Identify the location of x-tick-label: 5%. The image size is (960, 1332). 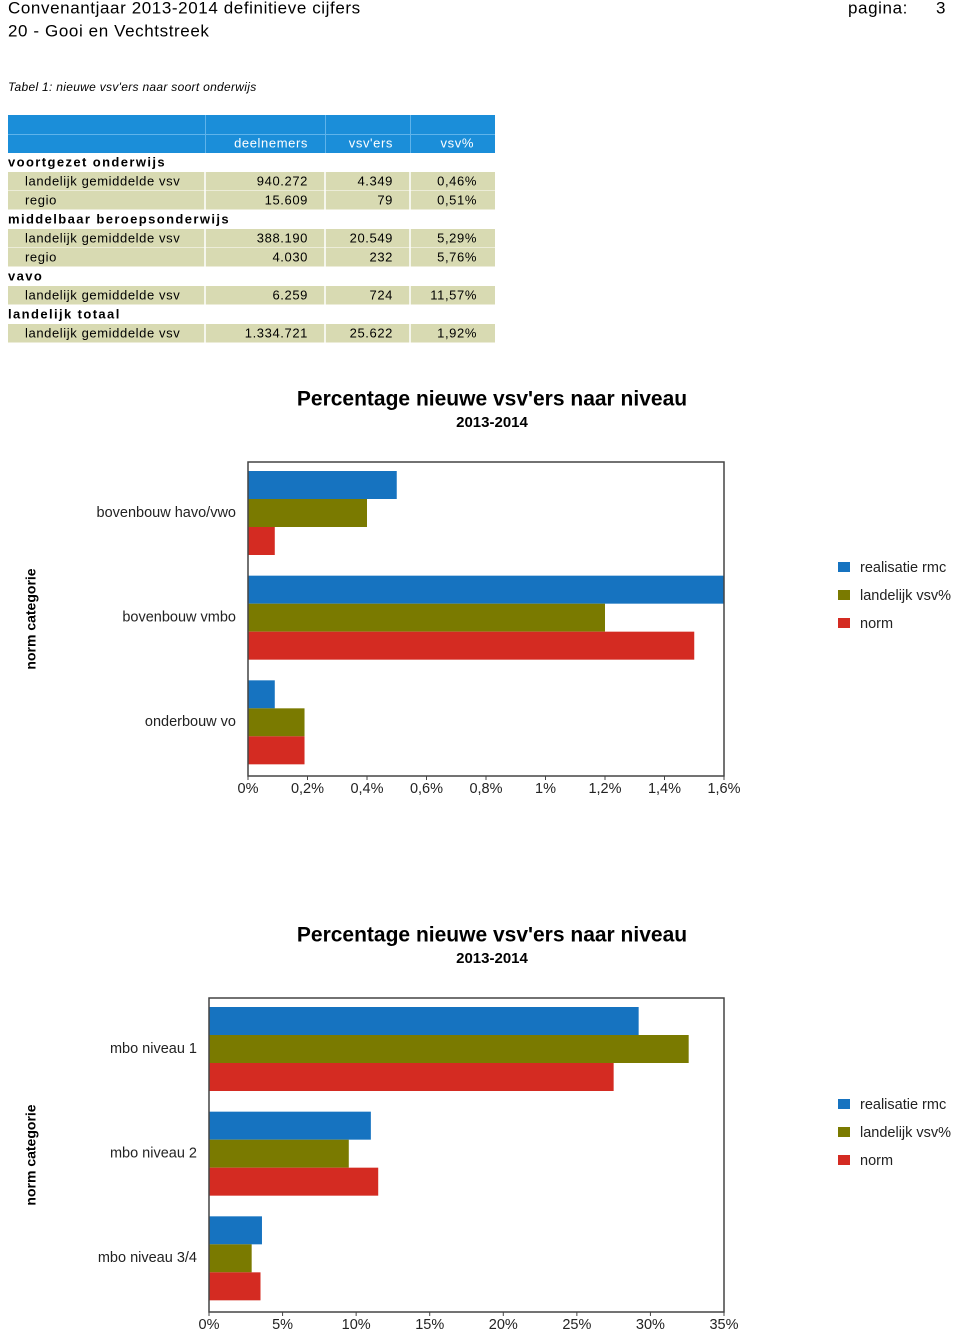
(282, 1324).